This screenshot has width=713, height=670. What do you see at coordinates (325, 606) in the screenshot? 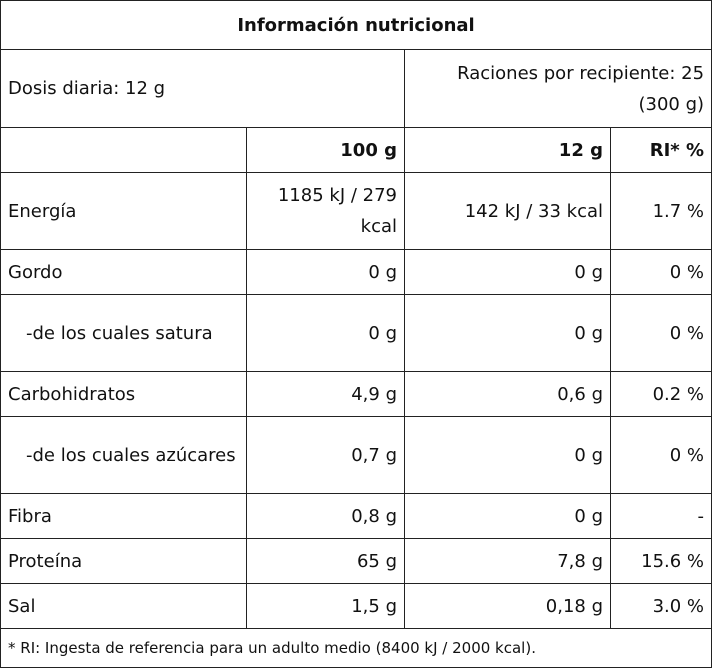
I see `value-per-100g: 1,5 g` at bounding box center [325, 606].